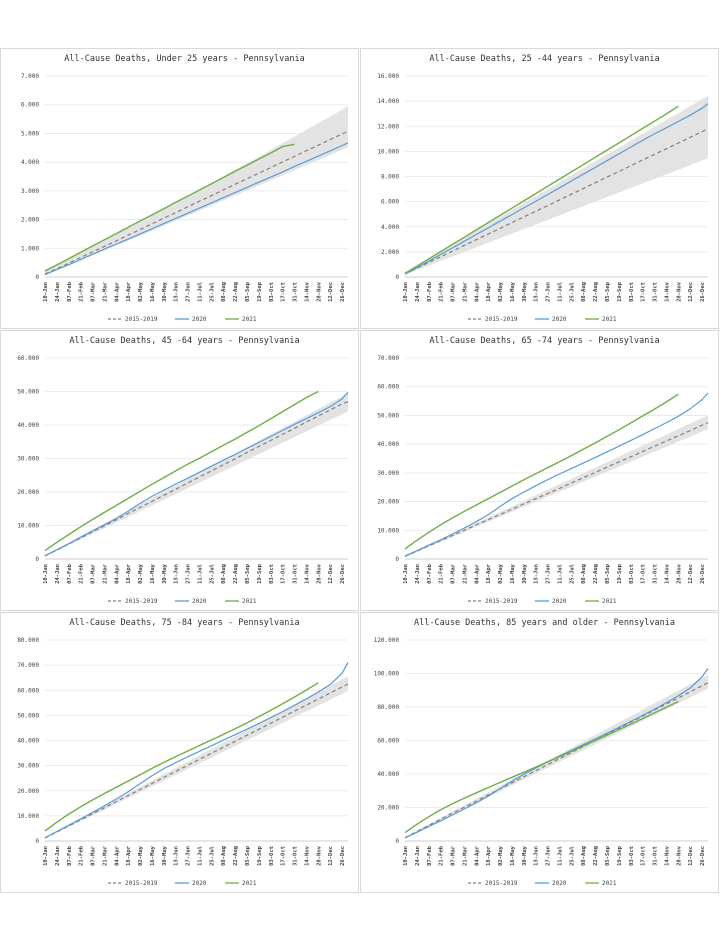 The image size is (720, 945). What do you see at coordinates (388, 473) in the screenshot?
I see `y-tick-label: 30.000` at bounding box center [388, 473].